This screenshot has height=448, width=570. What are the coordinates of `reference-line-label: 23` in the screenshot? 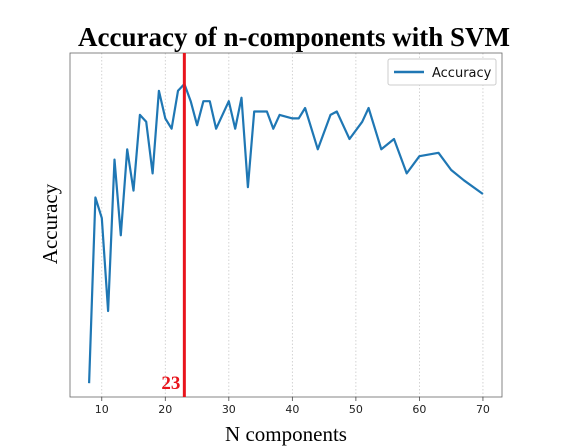 It's located at (170, 383).